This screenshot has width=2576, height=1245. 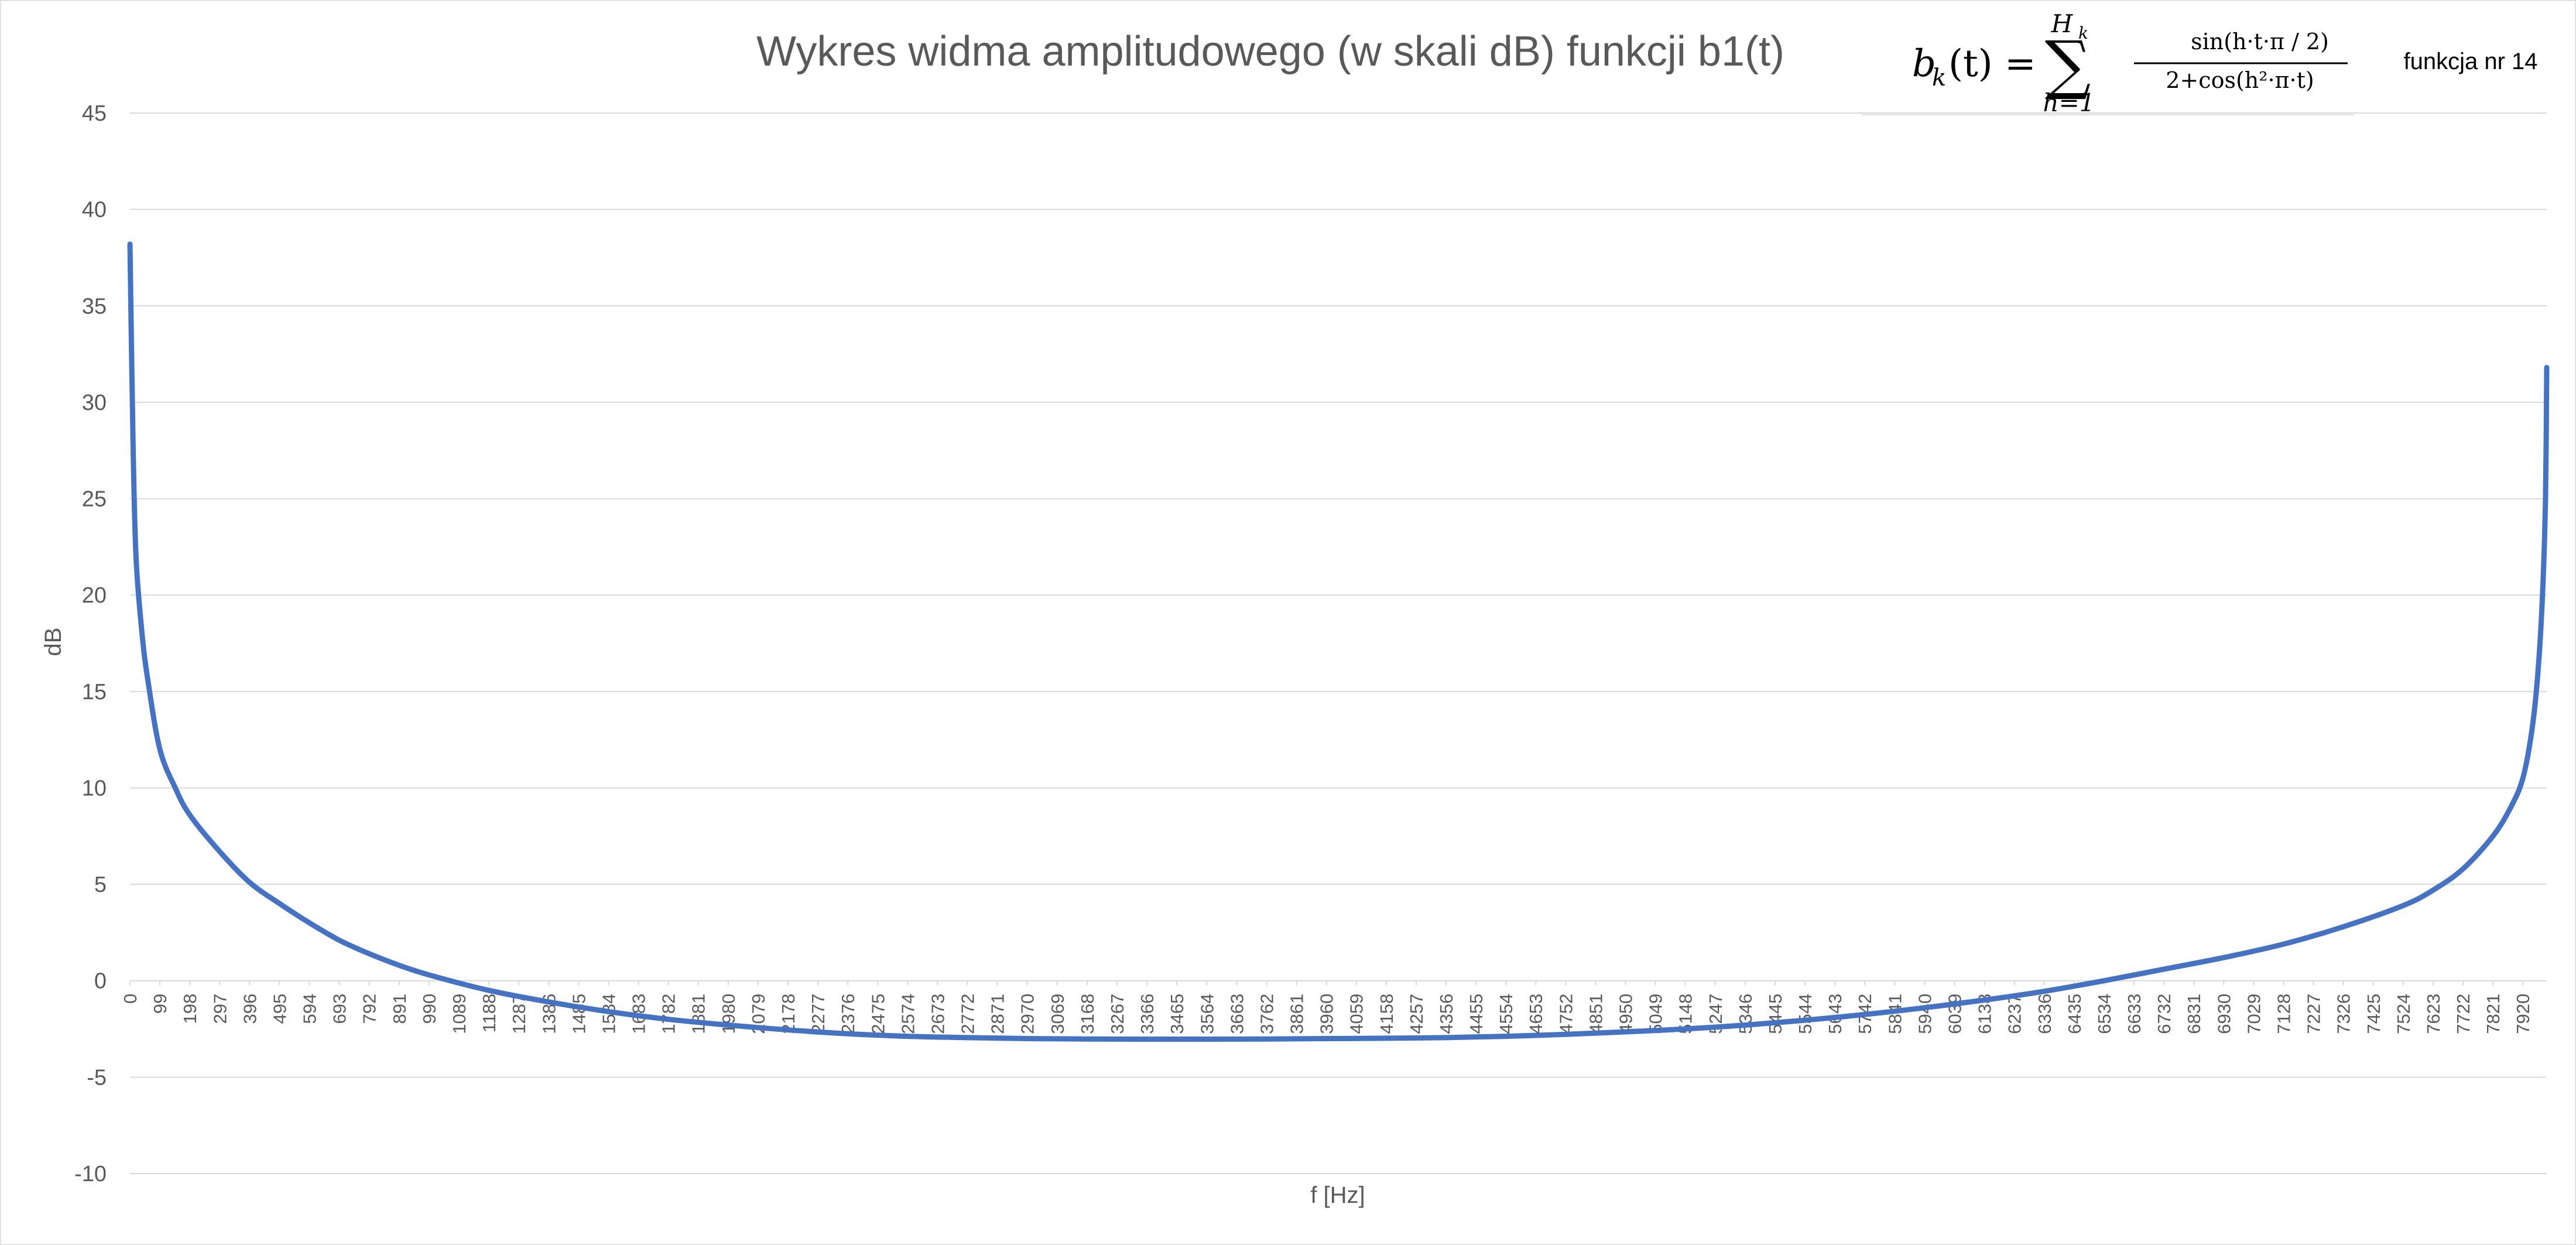 I want to click on x-tick-label: 3168, so click(x=1087, y=1014).